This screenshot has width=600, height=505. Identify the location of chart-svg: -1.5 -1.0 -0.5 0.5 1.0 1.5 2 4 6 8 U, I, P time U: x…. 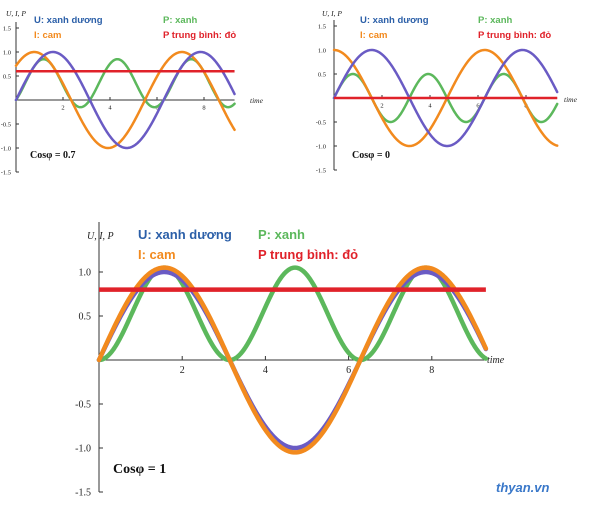
(132, 92).